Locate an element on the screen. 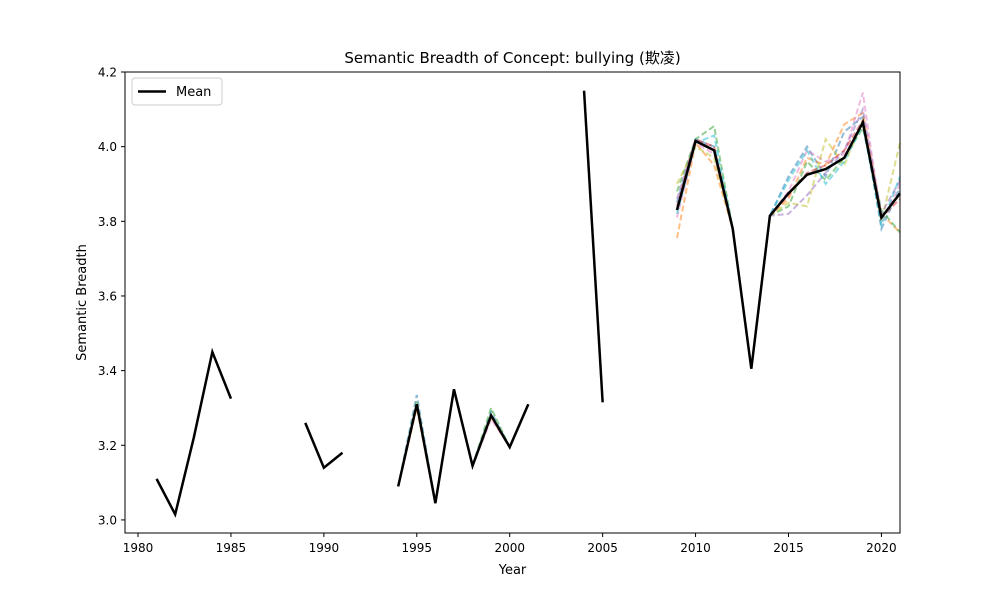 The image size is (1000, 600). y-tick-label: 3.8 is located at coordinates (107, 222).